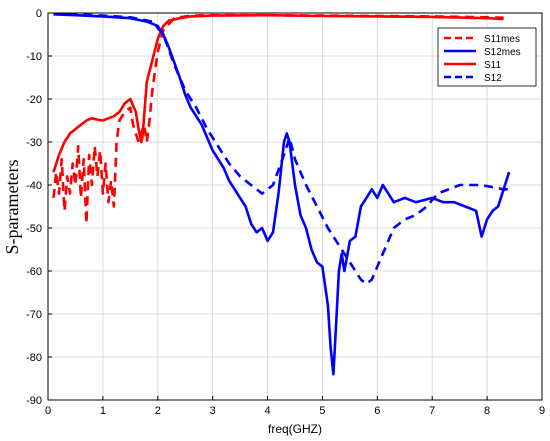 Image resolution: width=550 pixels, height=441 pixels. I want to click on x-tick-label: 6, so click(377, 411).